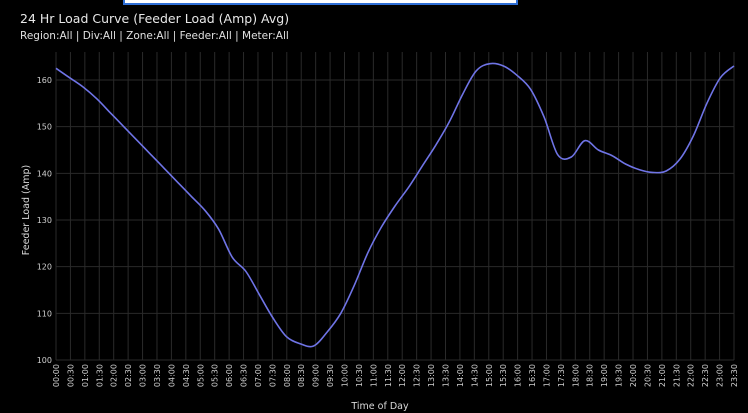  Describe the element at coordinates (373, 375) in the screenshot. I see `x-tick-label: 11:00` at that location.